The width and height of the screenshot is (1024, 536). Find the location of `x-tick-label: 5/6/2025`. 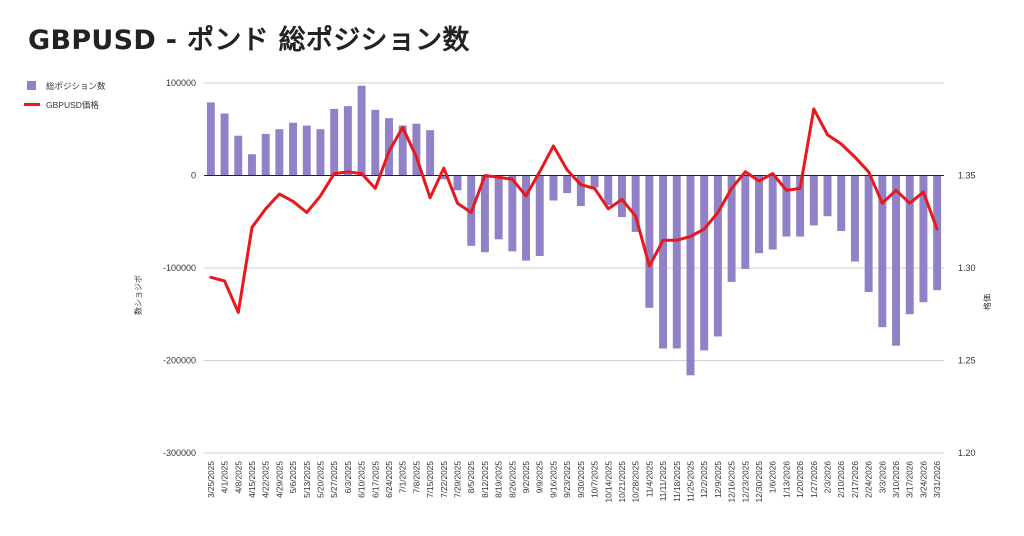

x-tick-label: 5/6/2025 is located at coordinates (293, 477).